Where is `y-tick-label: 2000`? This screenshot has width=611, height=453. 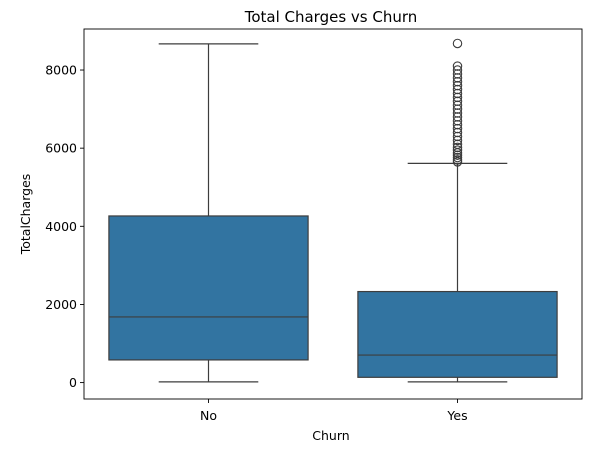 y-tick-label: 2000 is located at coordinates (61, 304).